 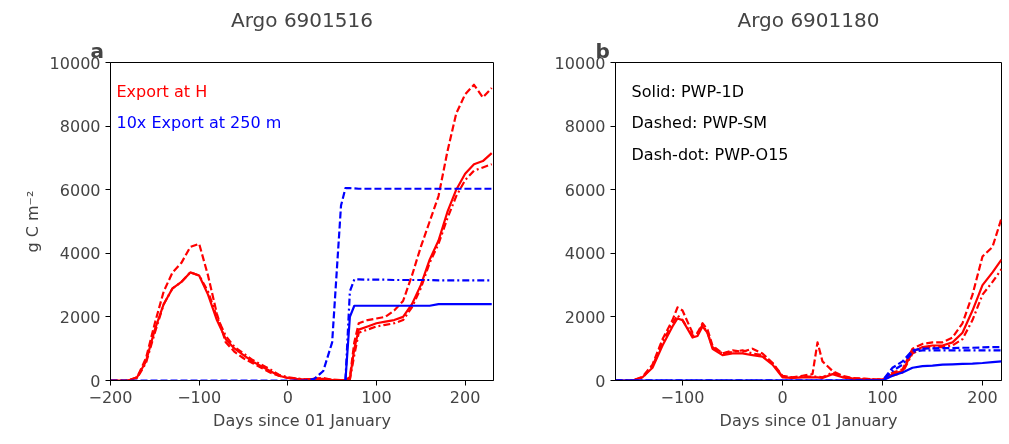 I want to click on annotation: Solid: PWP-1D, so click(x=688, y=91).